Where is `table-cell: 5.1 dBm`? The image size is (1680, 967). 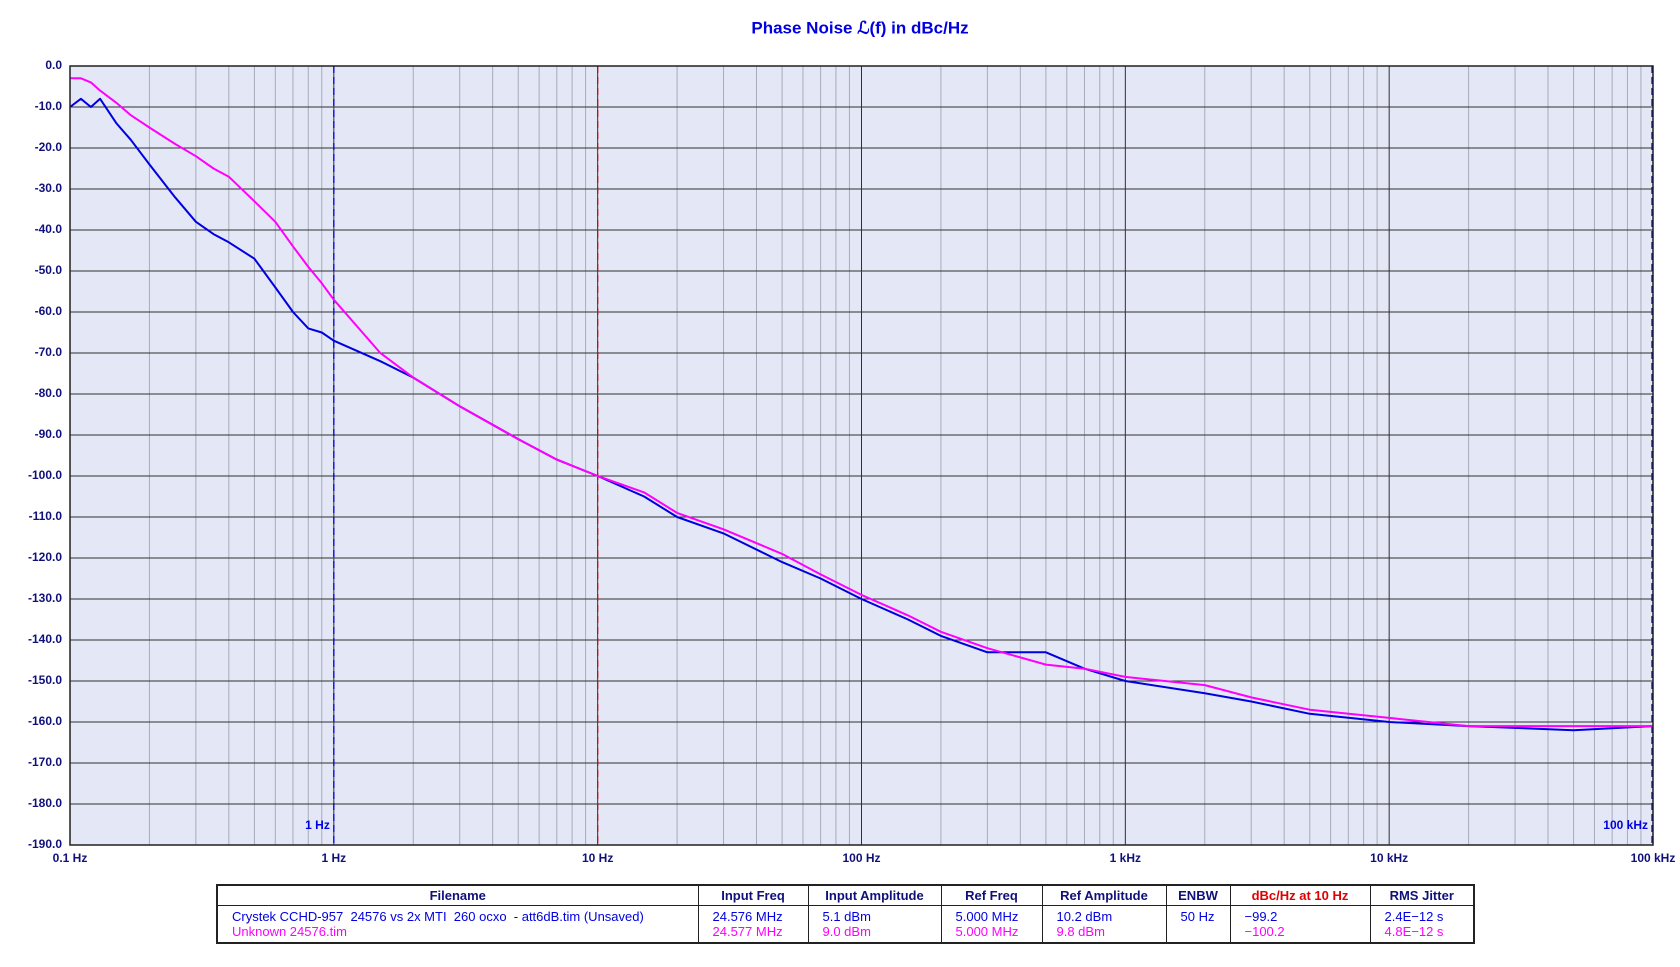
table-cell: 5.1 dBm is located at coordinates (874, 914).